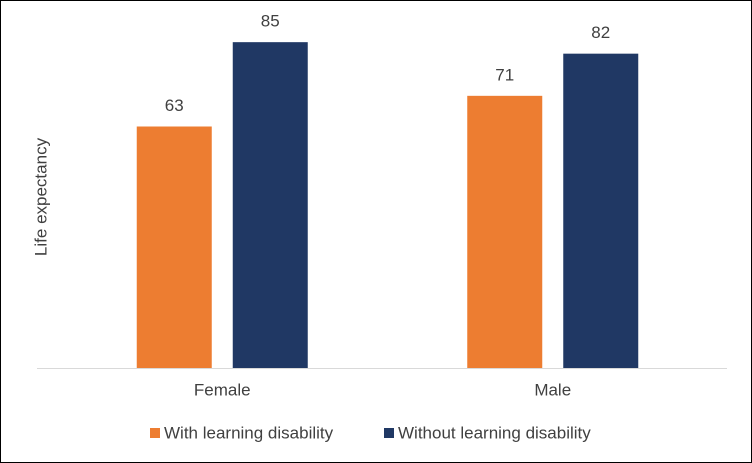 The width and height of the screenshot is (752, 463). Describe the element at coordinates (222, 389) in the screenshot. I see `x-tick-label: Female` at that location.